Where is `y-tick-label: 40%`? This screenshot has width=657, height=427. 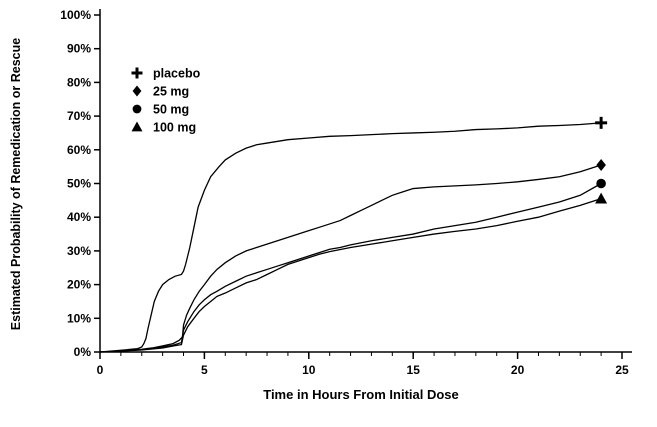 y-tick-label: 40% is located at coordinates (79, 217).